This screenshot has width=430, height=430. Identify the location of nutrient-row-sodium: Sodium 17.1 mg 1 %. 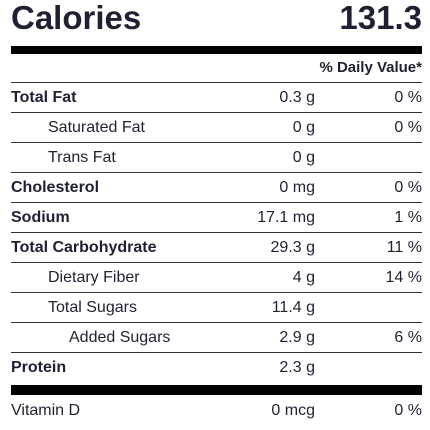
(216, 218).